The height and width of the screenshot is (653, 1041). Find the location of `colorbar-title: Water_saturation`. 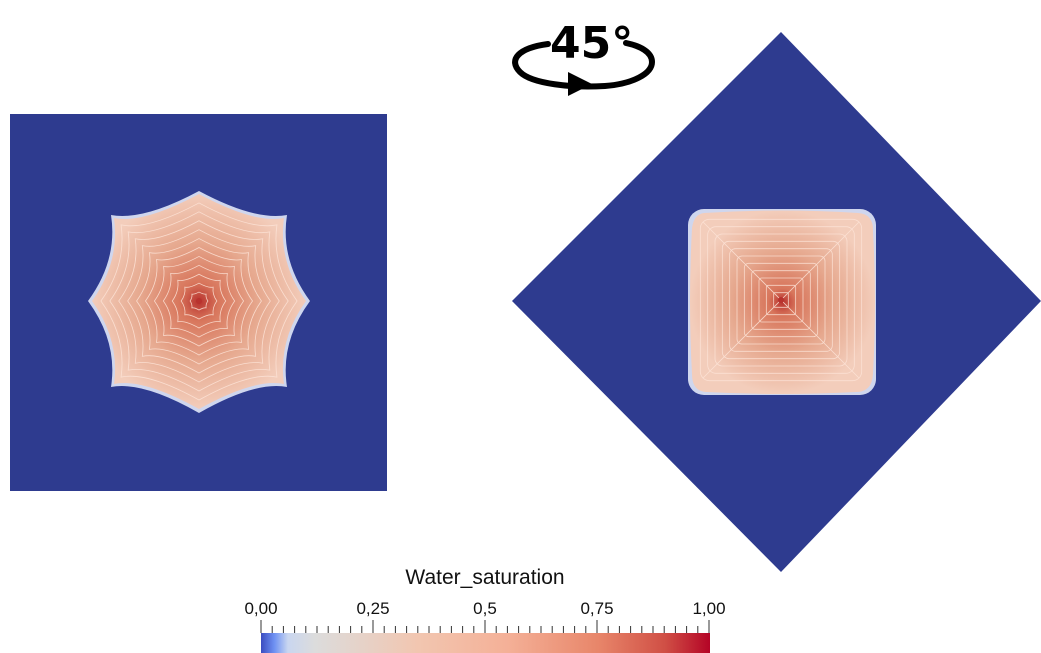

colorbar-title: Water_saturation is located at coordinates (484, 577).